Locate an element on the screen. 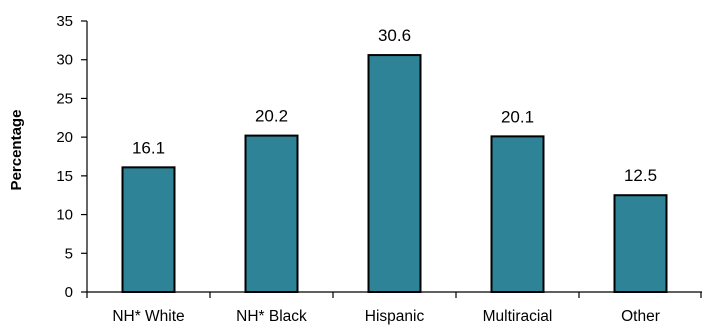 The image size is (702, 327). bar-nh-white is located at coordinates (148, 229).